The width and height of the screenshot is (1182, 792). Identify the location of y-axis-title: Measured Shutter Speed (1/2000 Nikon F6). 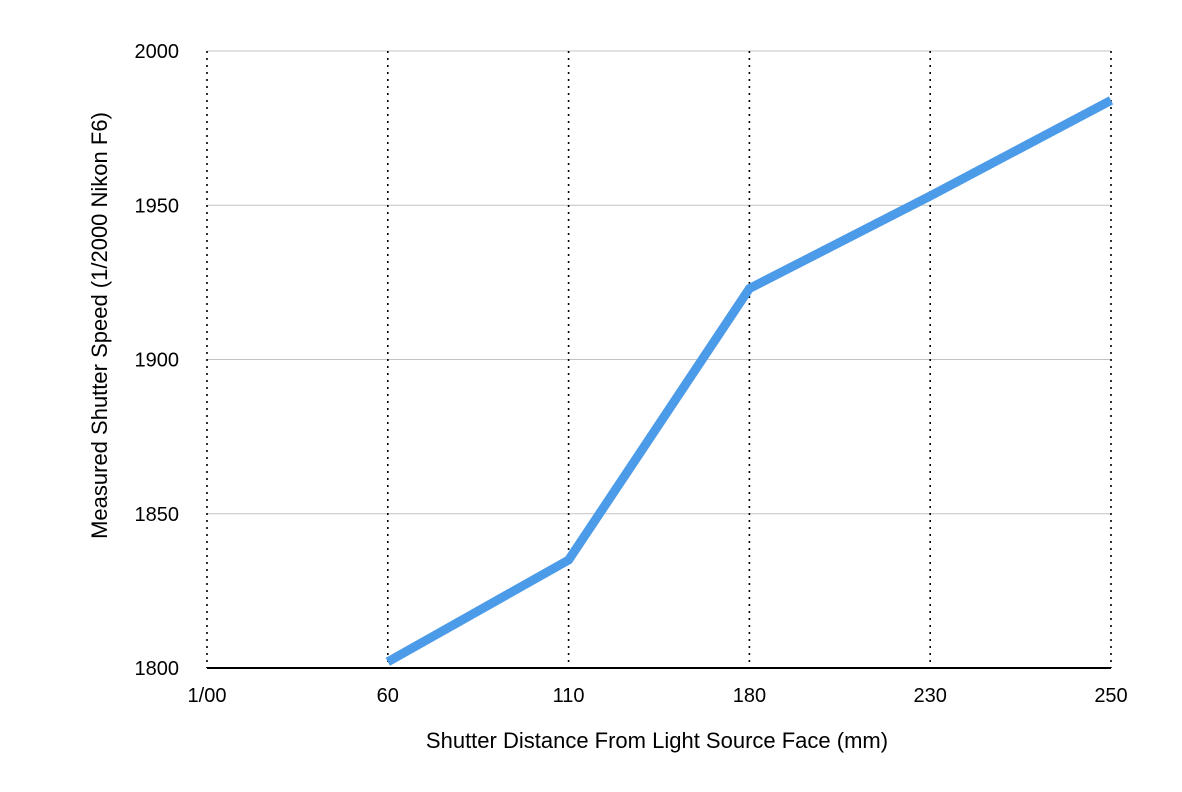
(99, 325).